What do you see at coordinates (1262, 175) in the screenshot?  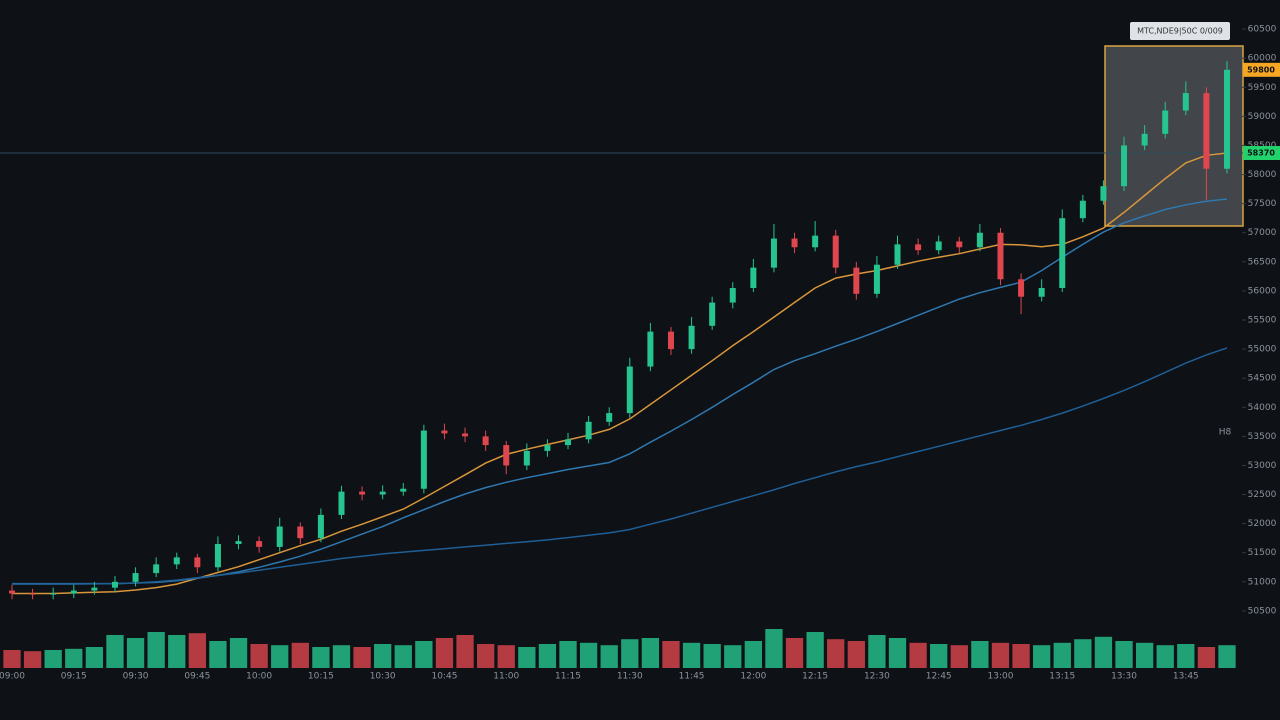 I see `y-tick-label: 58000` at bounding box center [1262, 175].